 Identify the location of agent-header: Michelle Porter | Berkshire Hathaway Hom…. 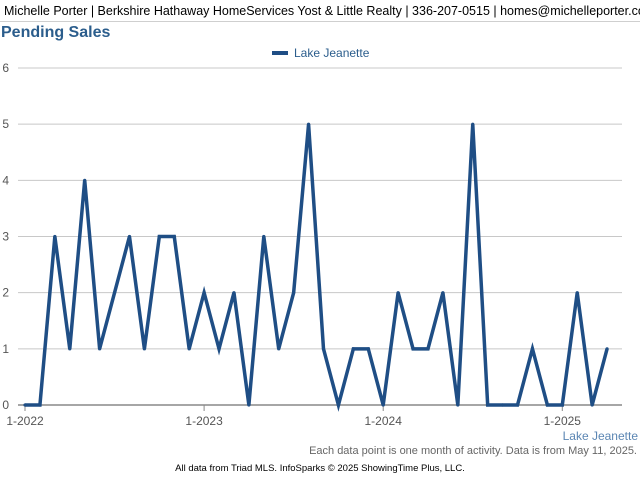
(320, 11).